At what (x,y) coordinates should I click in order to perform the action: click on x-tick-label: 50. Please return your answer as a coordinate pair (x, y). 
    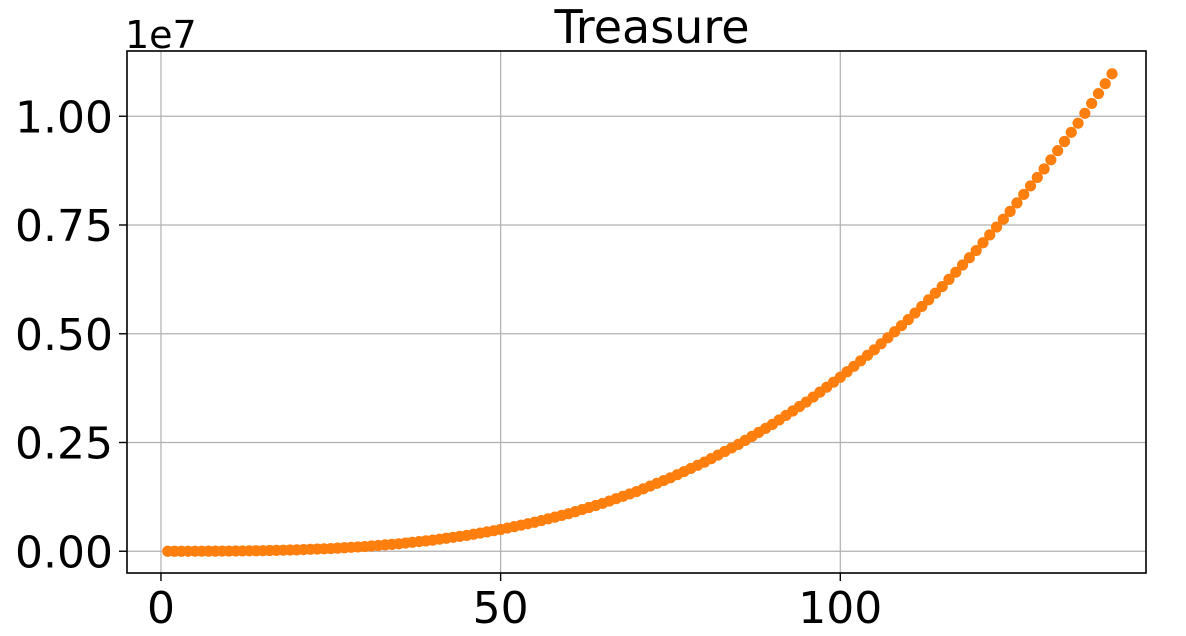
    Looking at the image, I should click on (501, 608).